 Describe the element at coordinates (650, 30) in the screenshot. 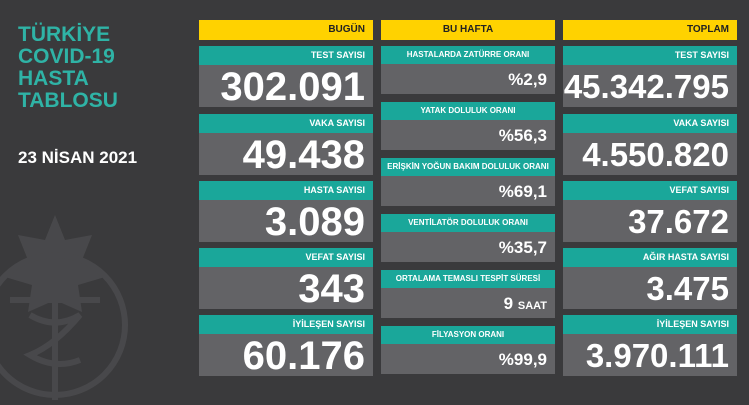

I see `total-header: TOPLAM` at that location.